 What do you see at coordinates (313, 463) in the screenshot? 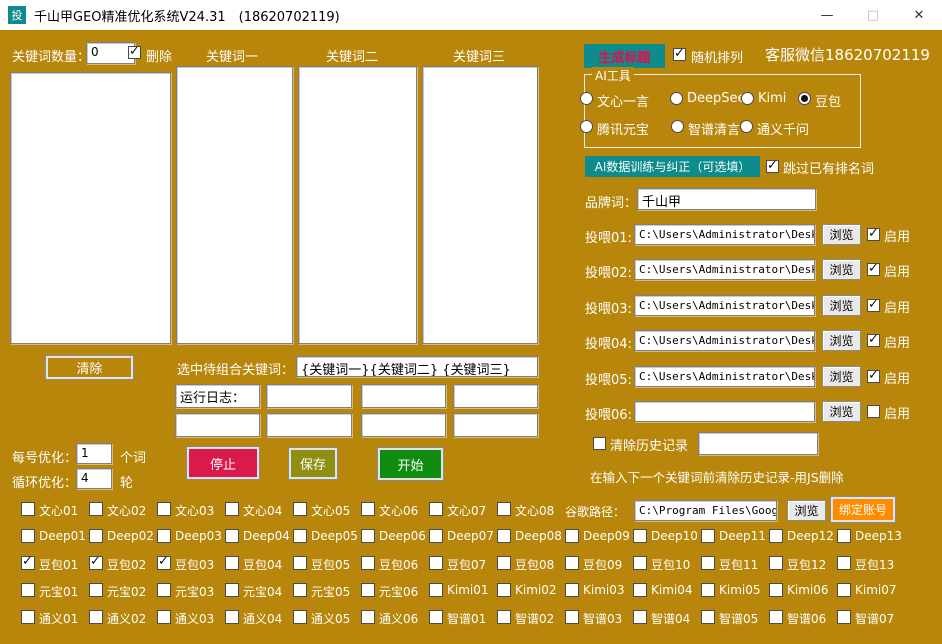
I see `save-button: 保存` at bounding box center [313, 463].